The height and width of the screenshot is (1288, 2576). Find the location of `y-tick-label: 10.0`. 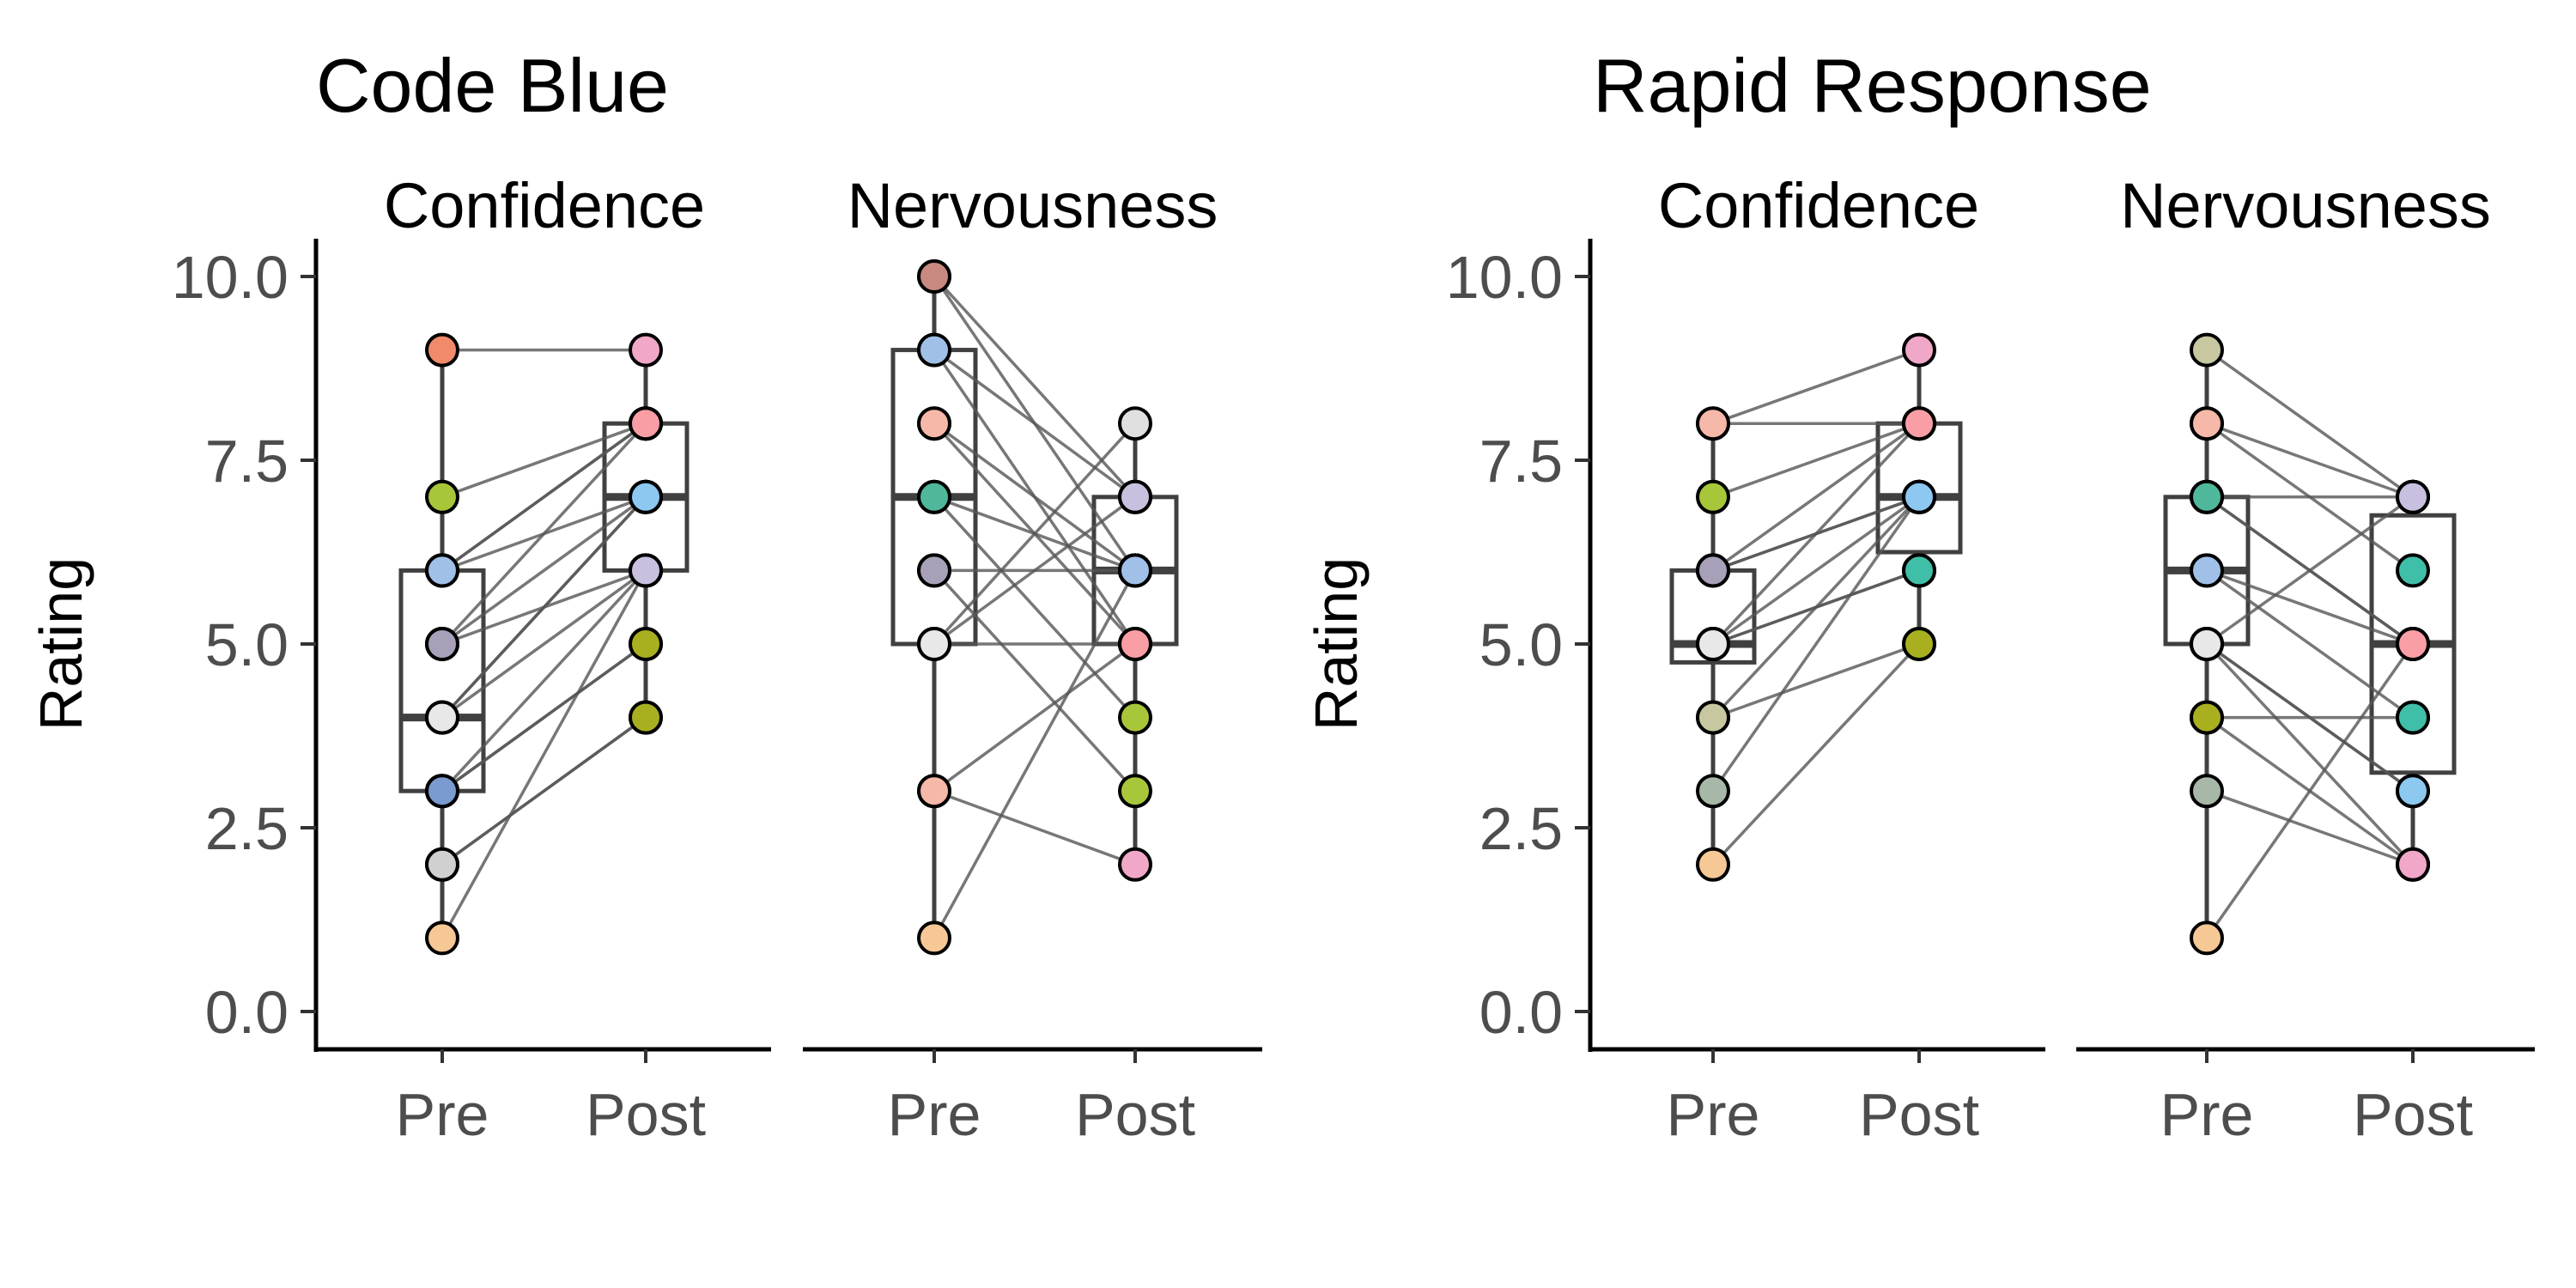

y-tick-label: 10.0 is located at coordinates (1504, 278).